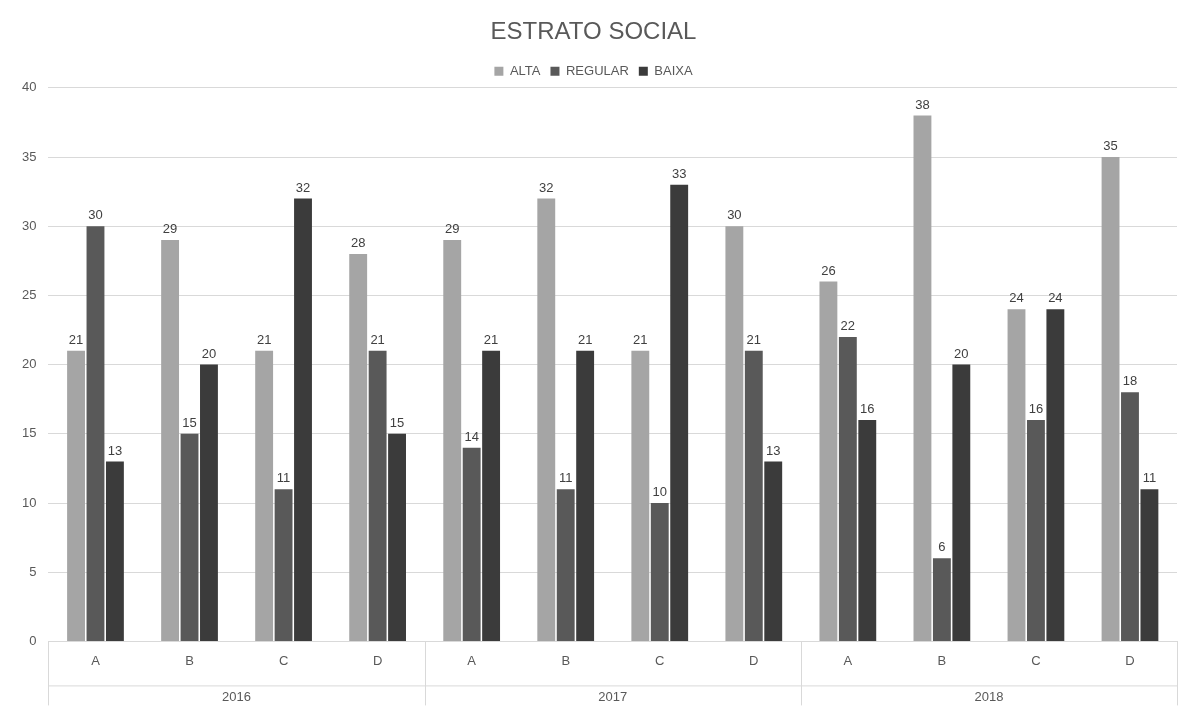 This screenshot has height=711, width=1202. Describe the element at coordinates (613, 696) in the screenshot. I see `text: 2017` at that location.